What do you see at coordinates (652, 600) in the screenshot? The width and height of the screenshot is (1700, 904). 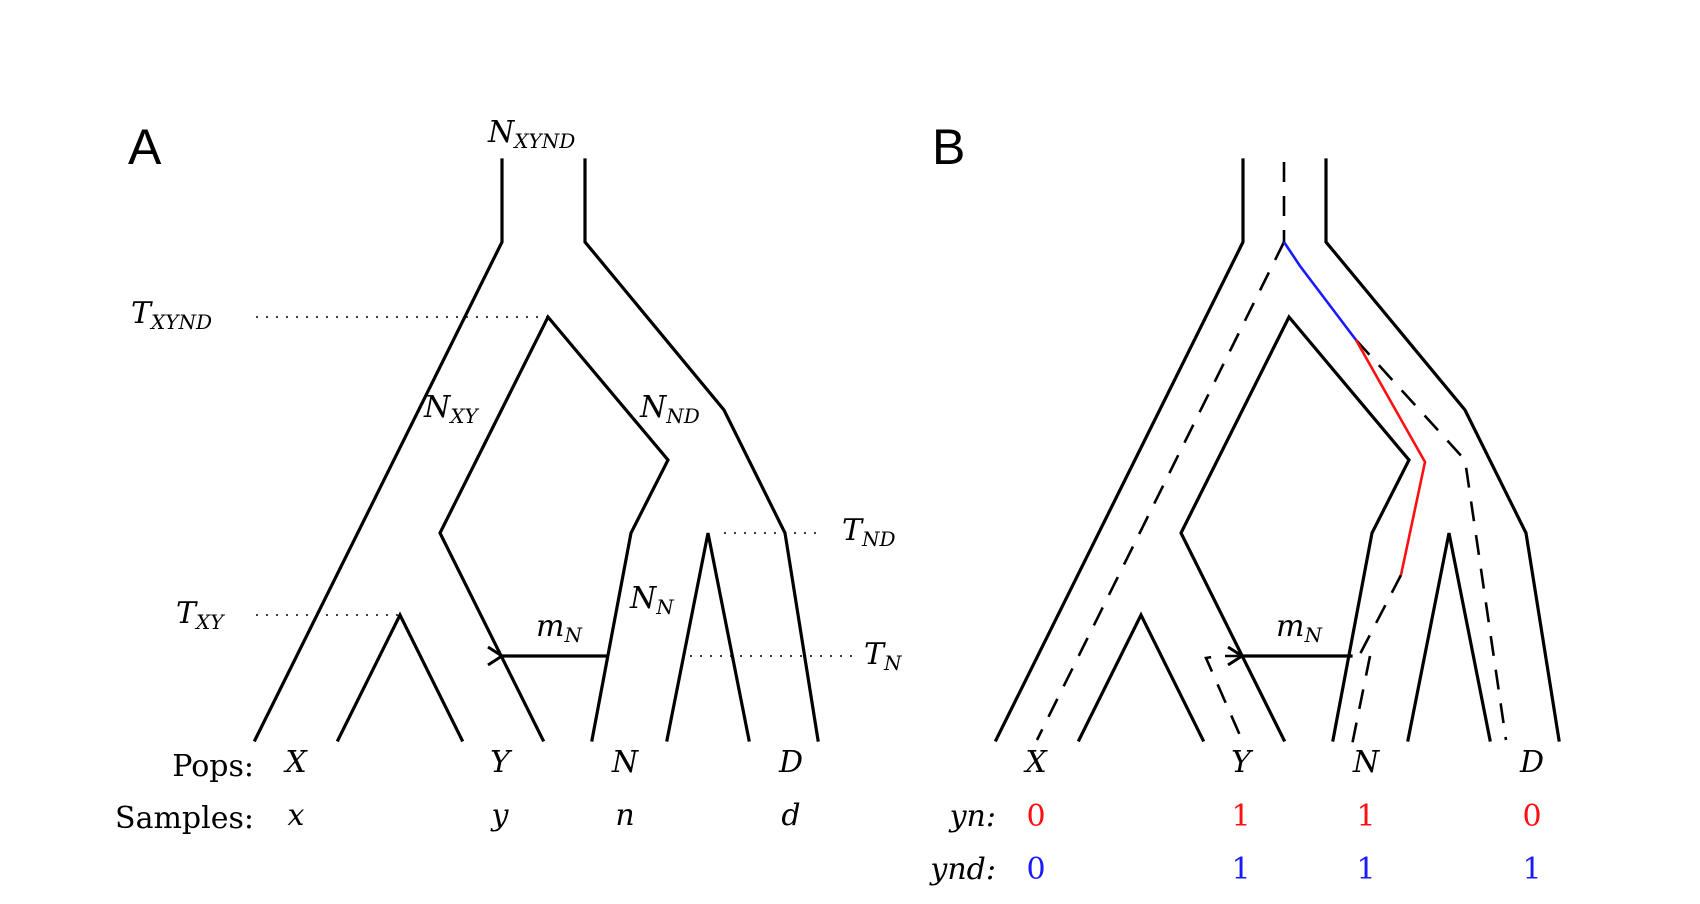 I see `n-n-label: NN` at bounding box center [652, 600].